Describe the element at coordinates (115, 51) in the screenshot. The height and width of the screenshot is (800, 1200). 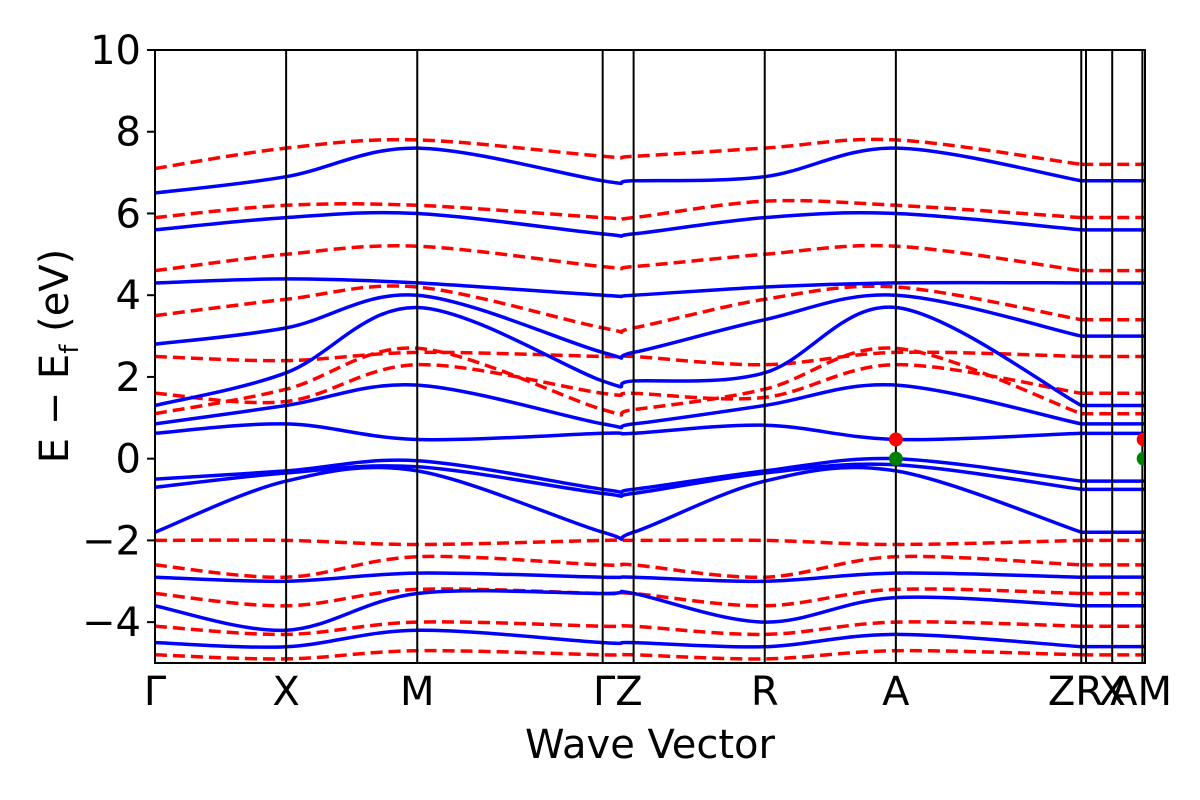
I see `y-tick-label-7: 10` at that location.